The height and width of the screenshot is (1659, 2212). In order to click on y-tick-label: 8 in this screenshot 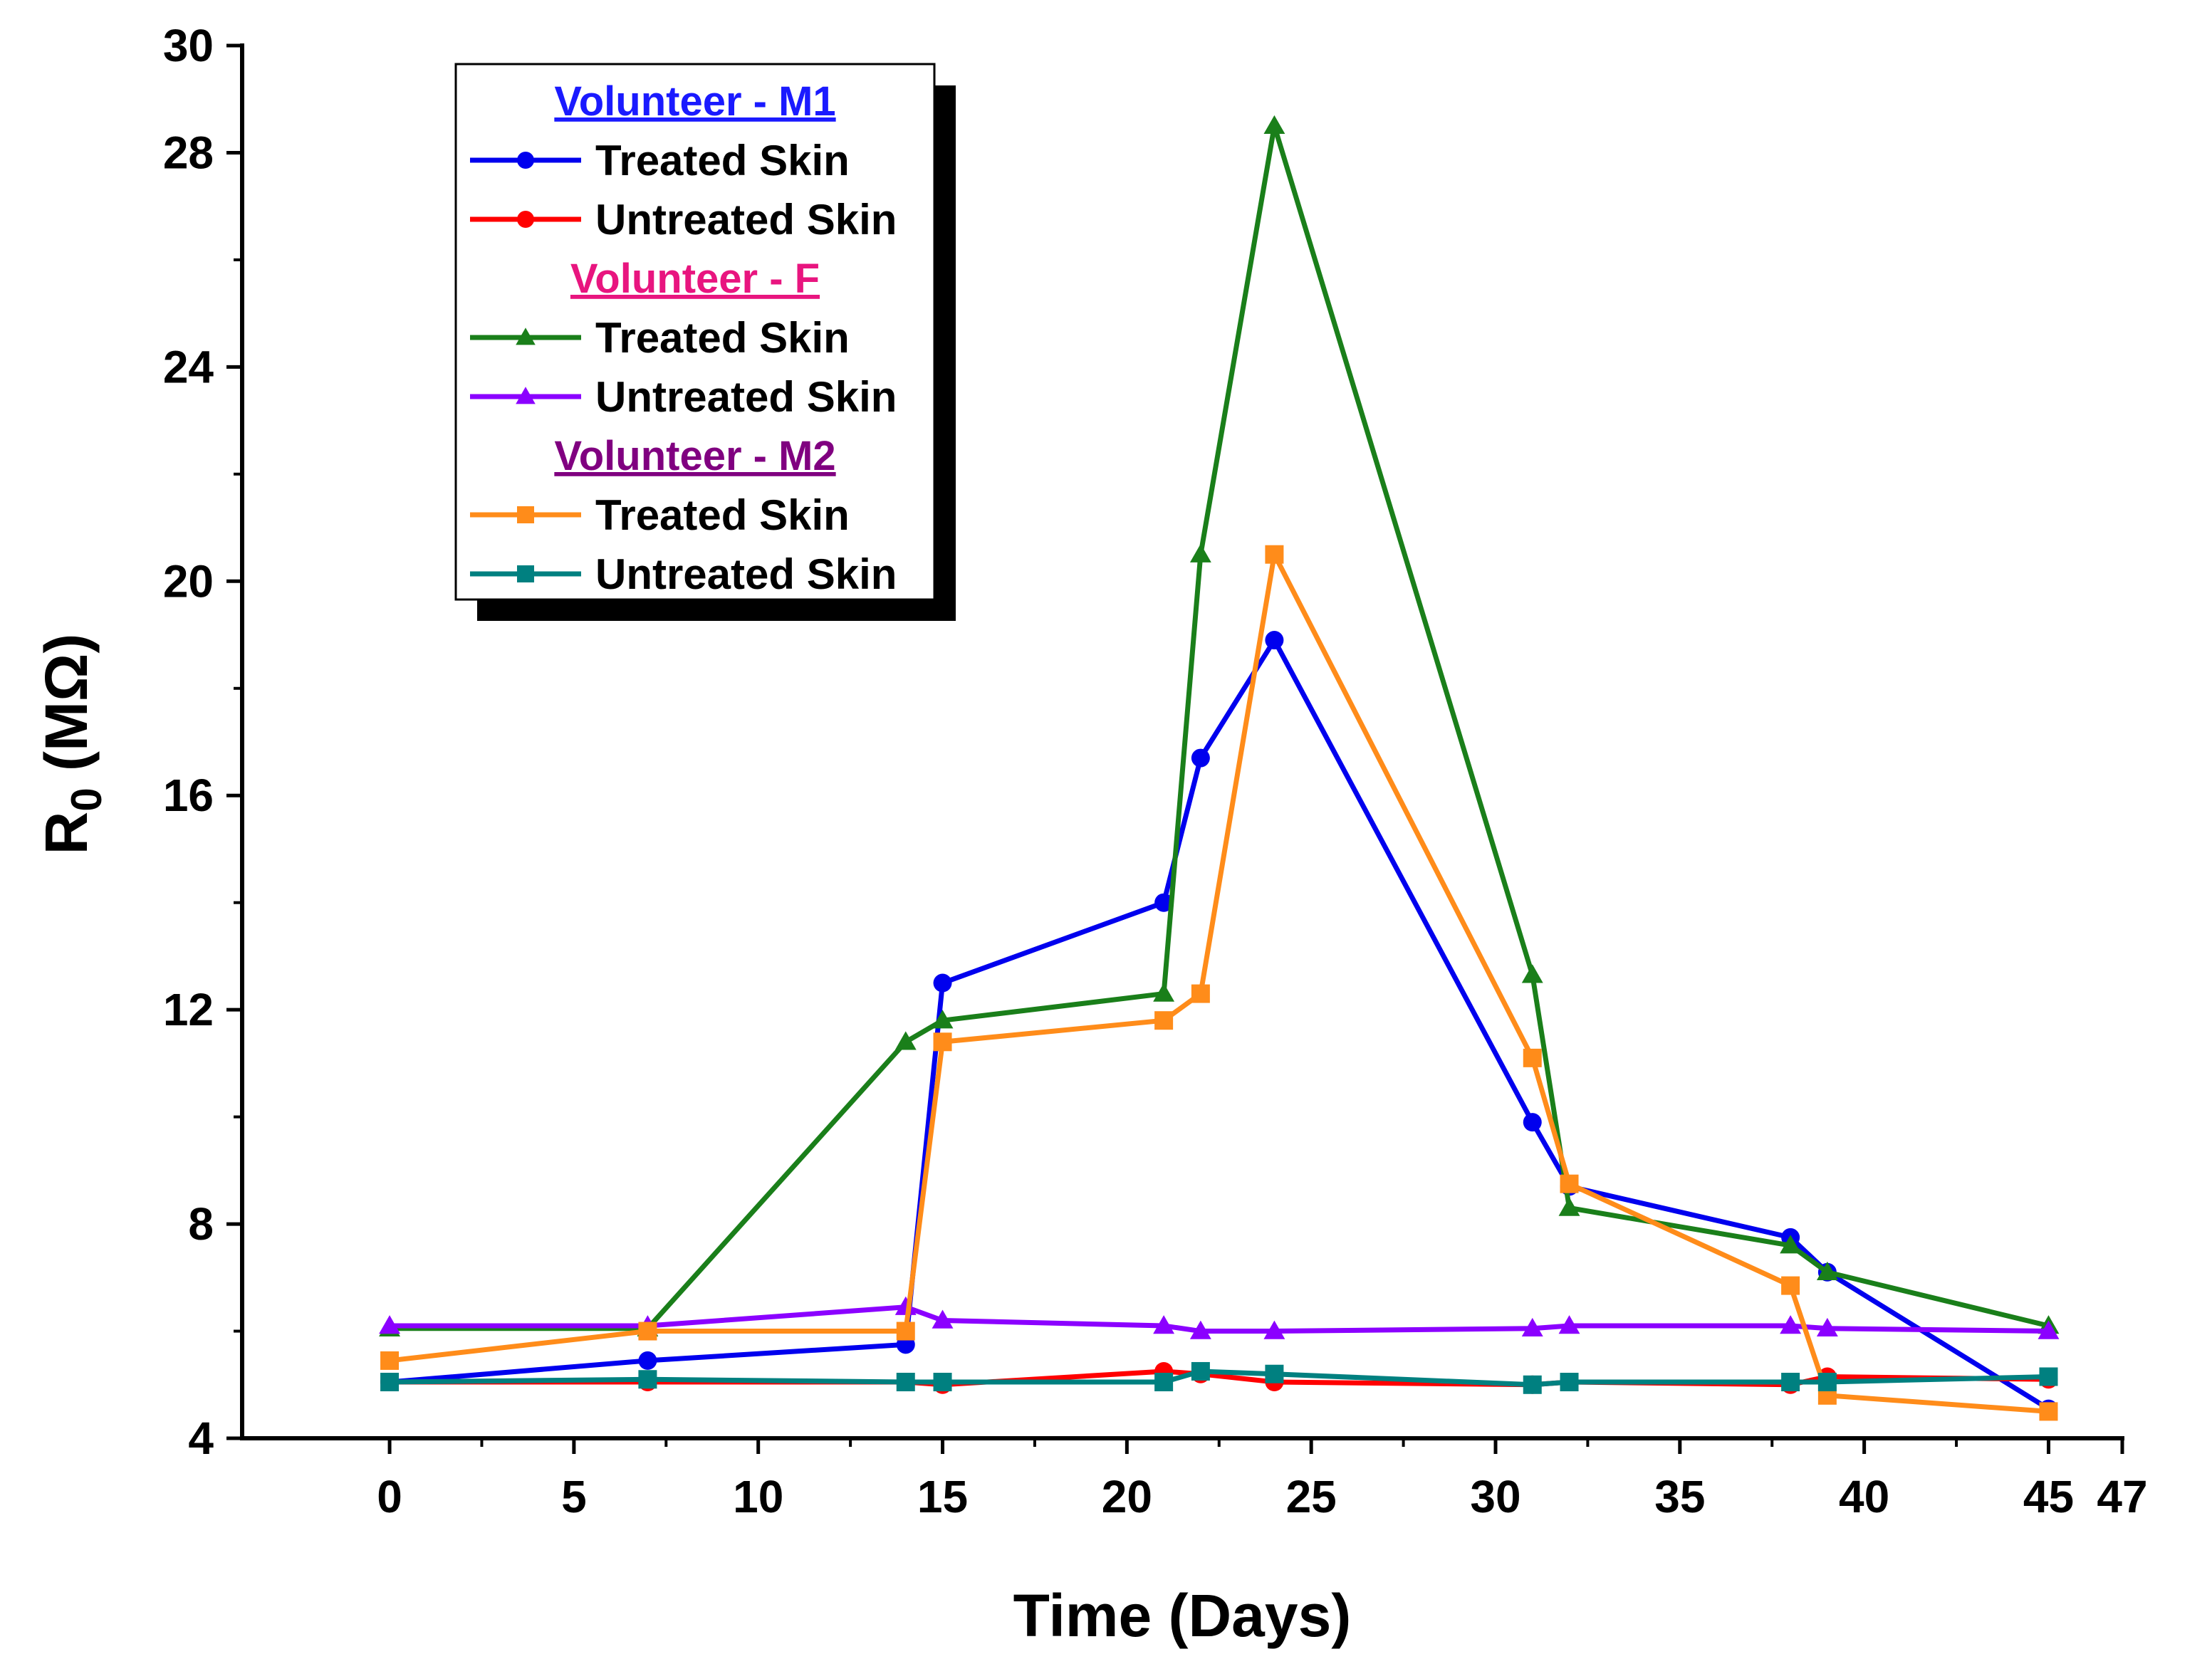, I will do `click(201, 1224)`.